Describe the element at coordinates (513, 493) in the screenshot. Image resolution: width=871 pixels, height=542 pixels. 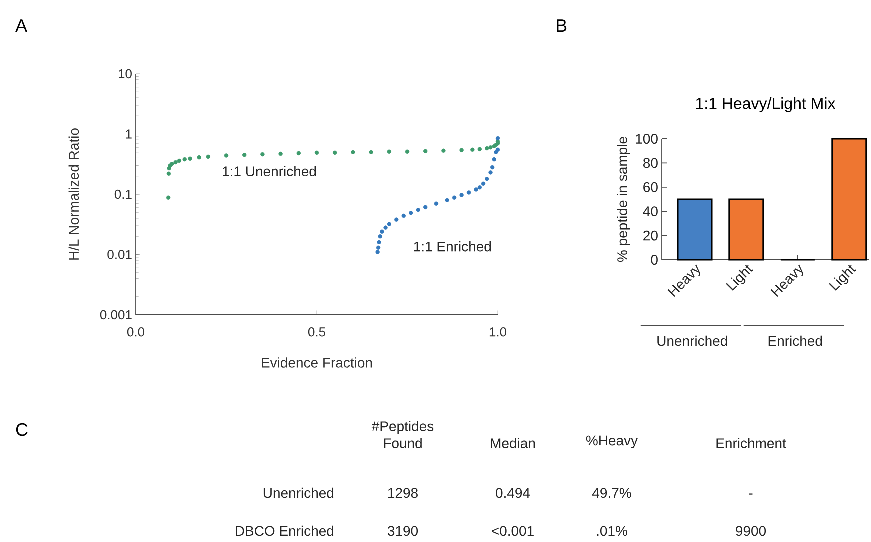
I see `text: 0.494` at that location.